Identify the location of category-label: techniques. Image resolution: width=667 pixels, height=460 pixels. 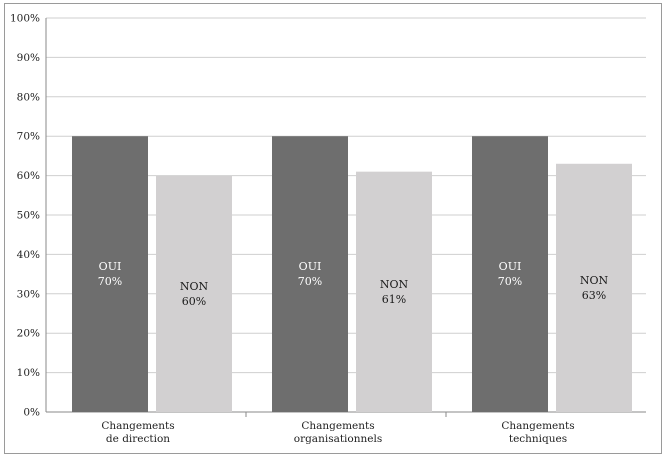
(538, 439).